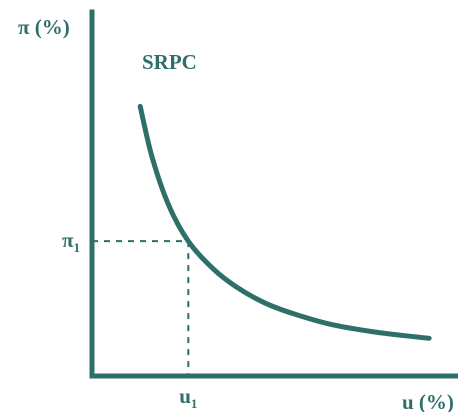 This screenshot has width=458, height=412. Describe the element at coordinates (77, 247) in the screenshot. I see `pi1-subscript: 1` at that location.